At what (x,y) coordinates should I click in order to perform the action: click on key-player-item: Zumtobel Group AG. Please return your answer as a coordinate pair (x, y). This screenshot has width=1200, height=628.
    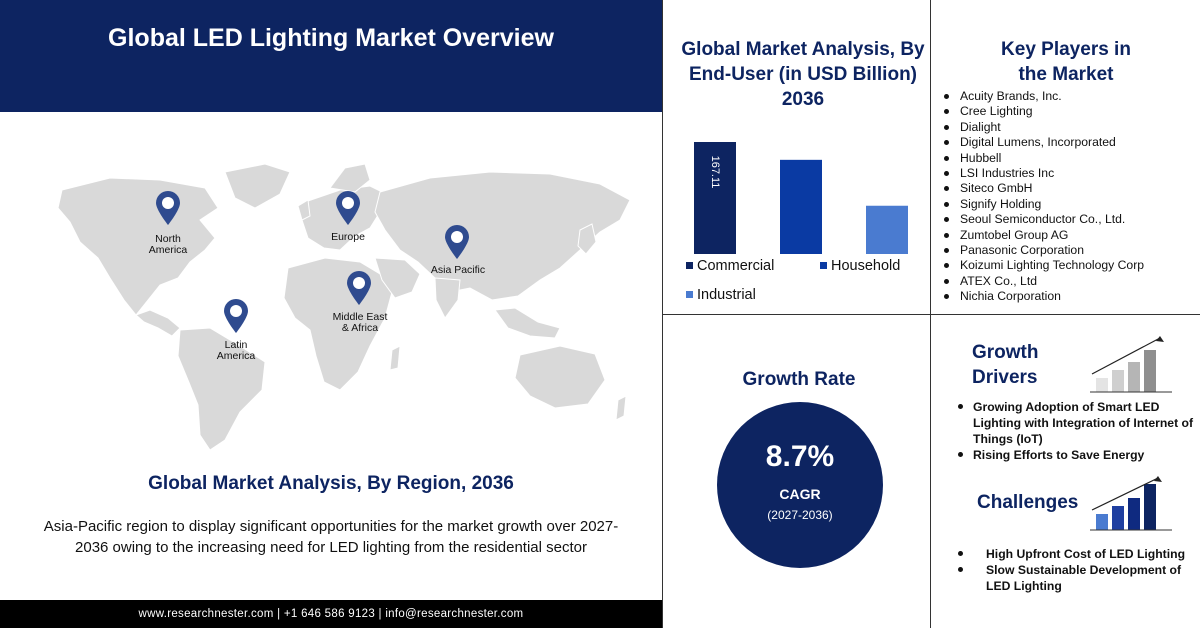
    Looking at the image, I should click on (1044, 235).